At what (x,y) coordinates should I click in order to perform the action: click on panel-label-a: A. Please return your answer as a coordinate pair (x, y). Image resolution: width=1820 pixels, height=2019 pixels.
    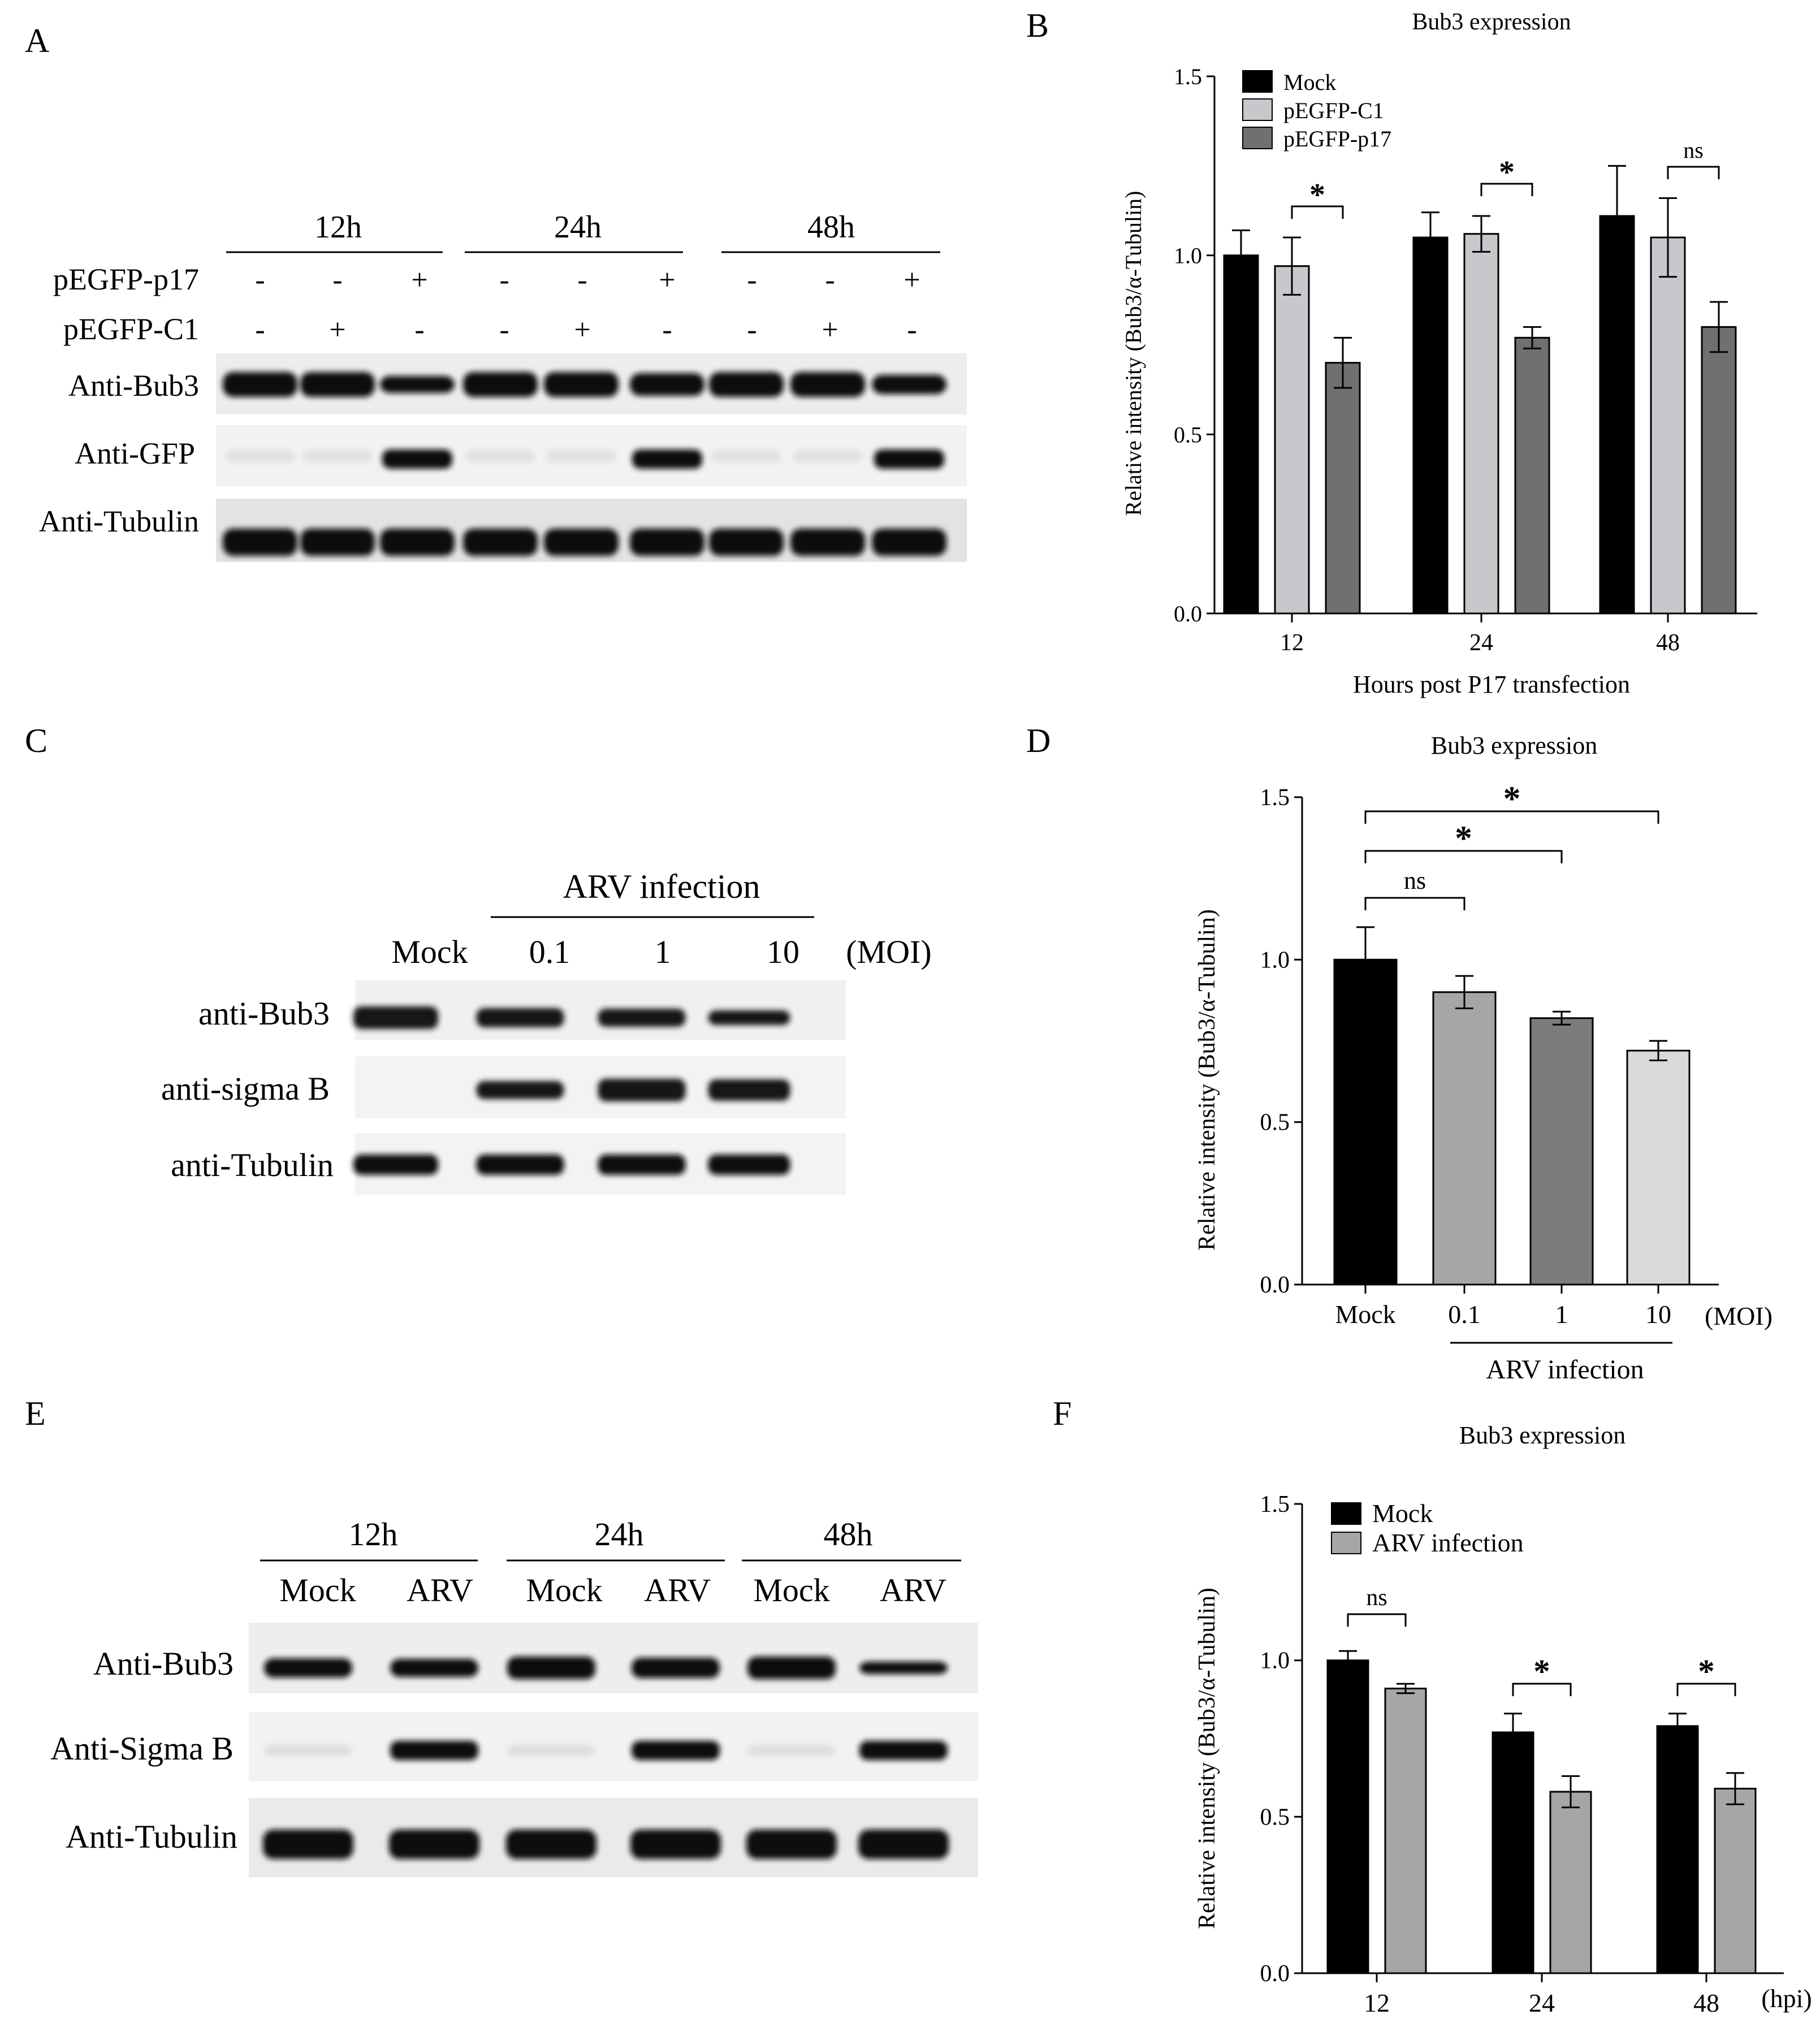
    Looking at the image, I should click on (37, 41).